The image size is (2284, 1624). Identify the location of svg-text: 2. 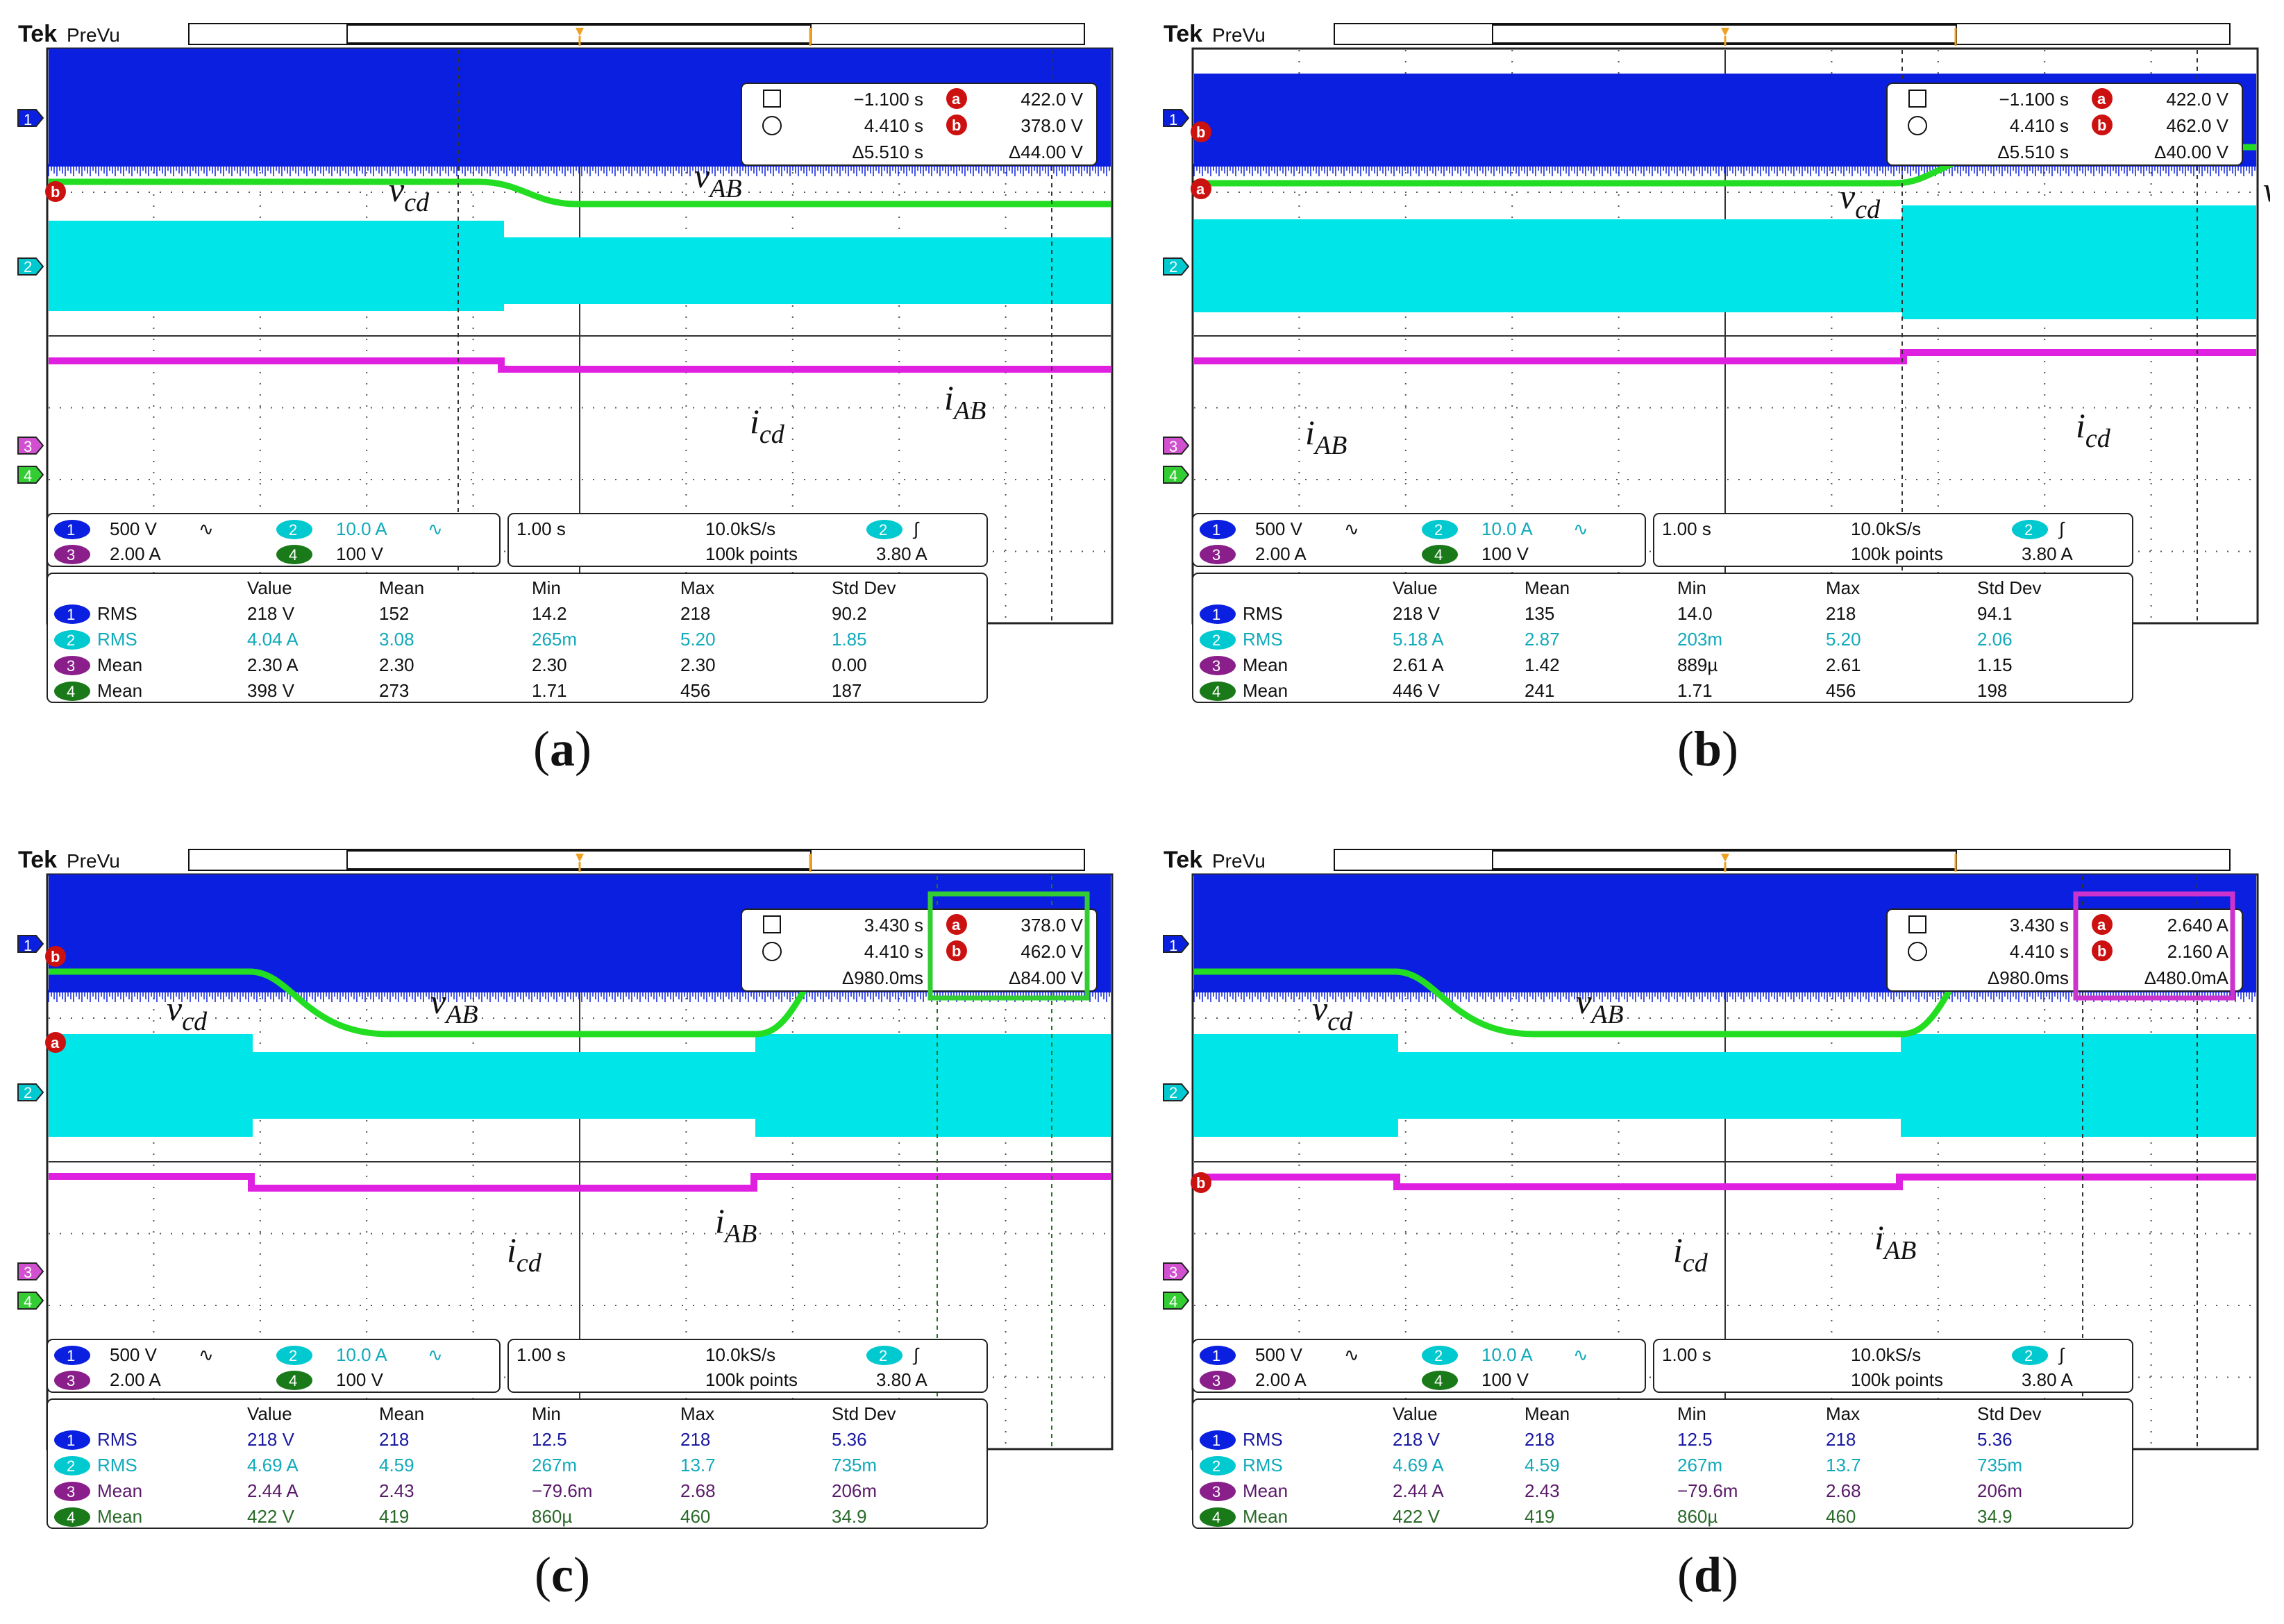
(1173, 267).